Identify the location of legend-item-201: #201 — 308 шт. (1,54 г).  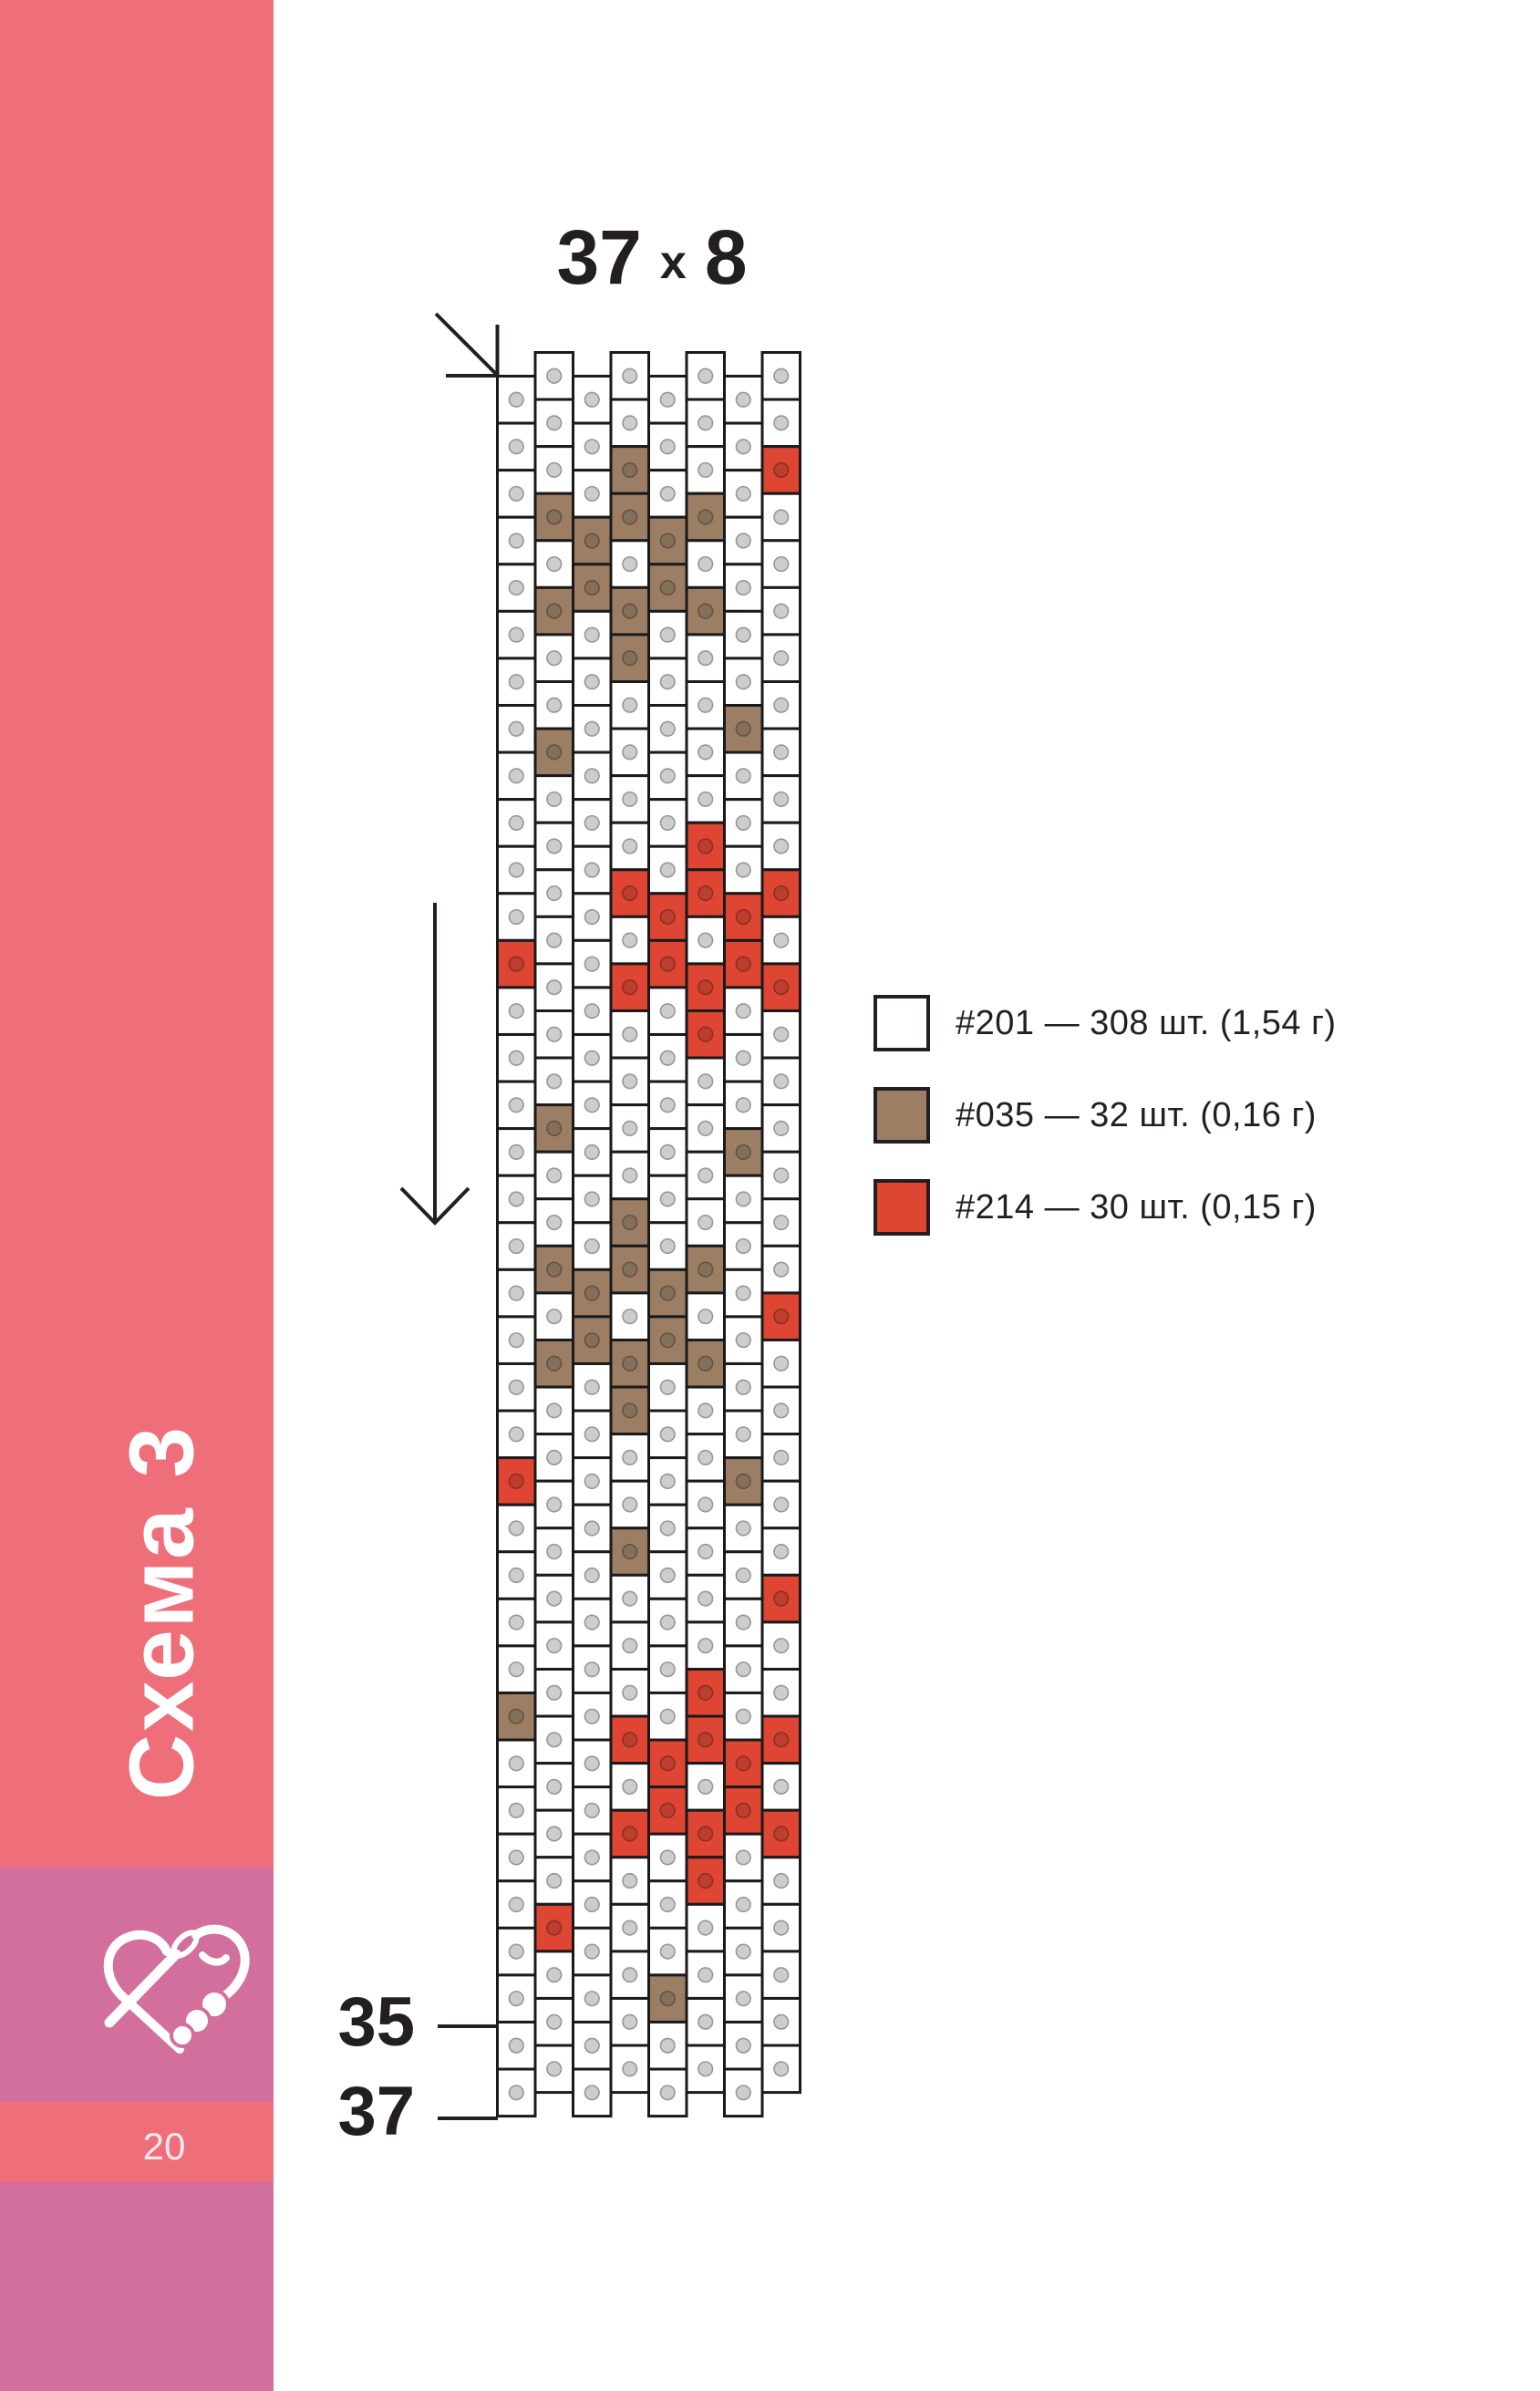
(1137, 1023).